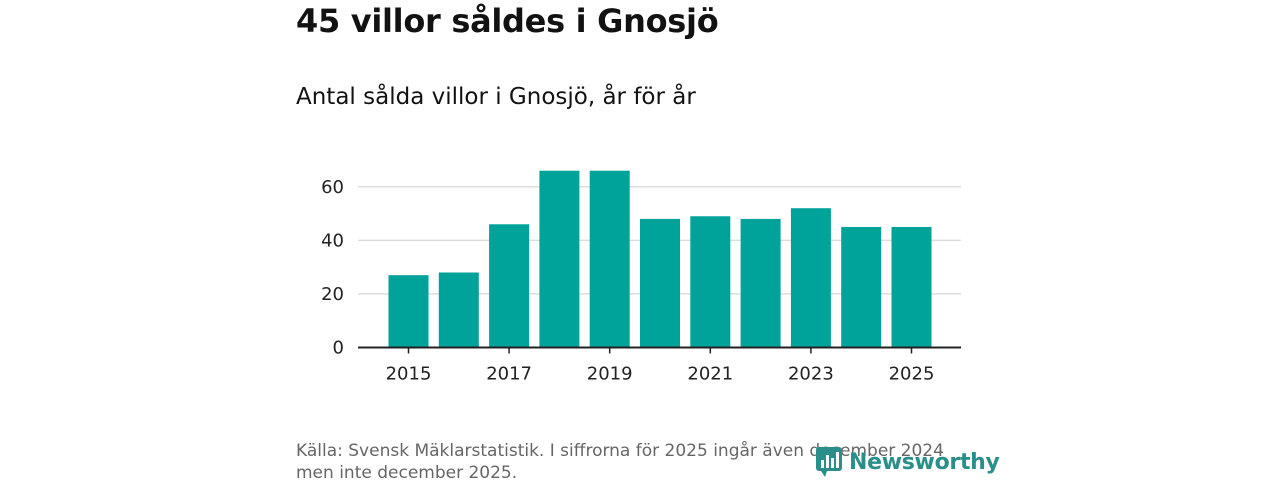  I want to click on bar-2015, so click(408, 311).